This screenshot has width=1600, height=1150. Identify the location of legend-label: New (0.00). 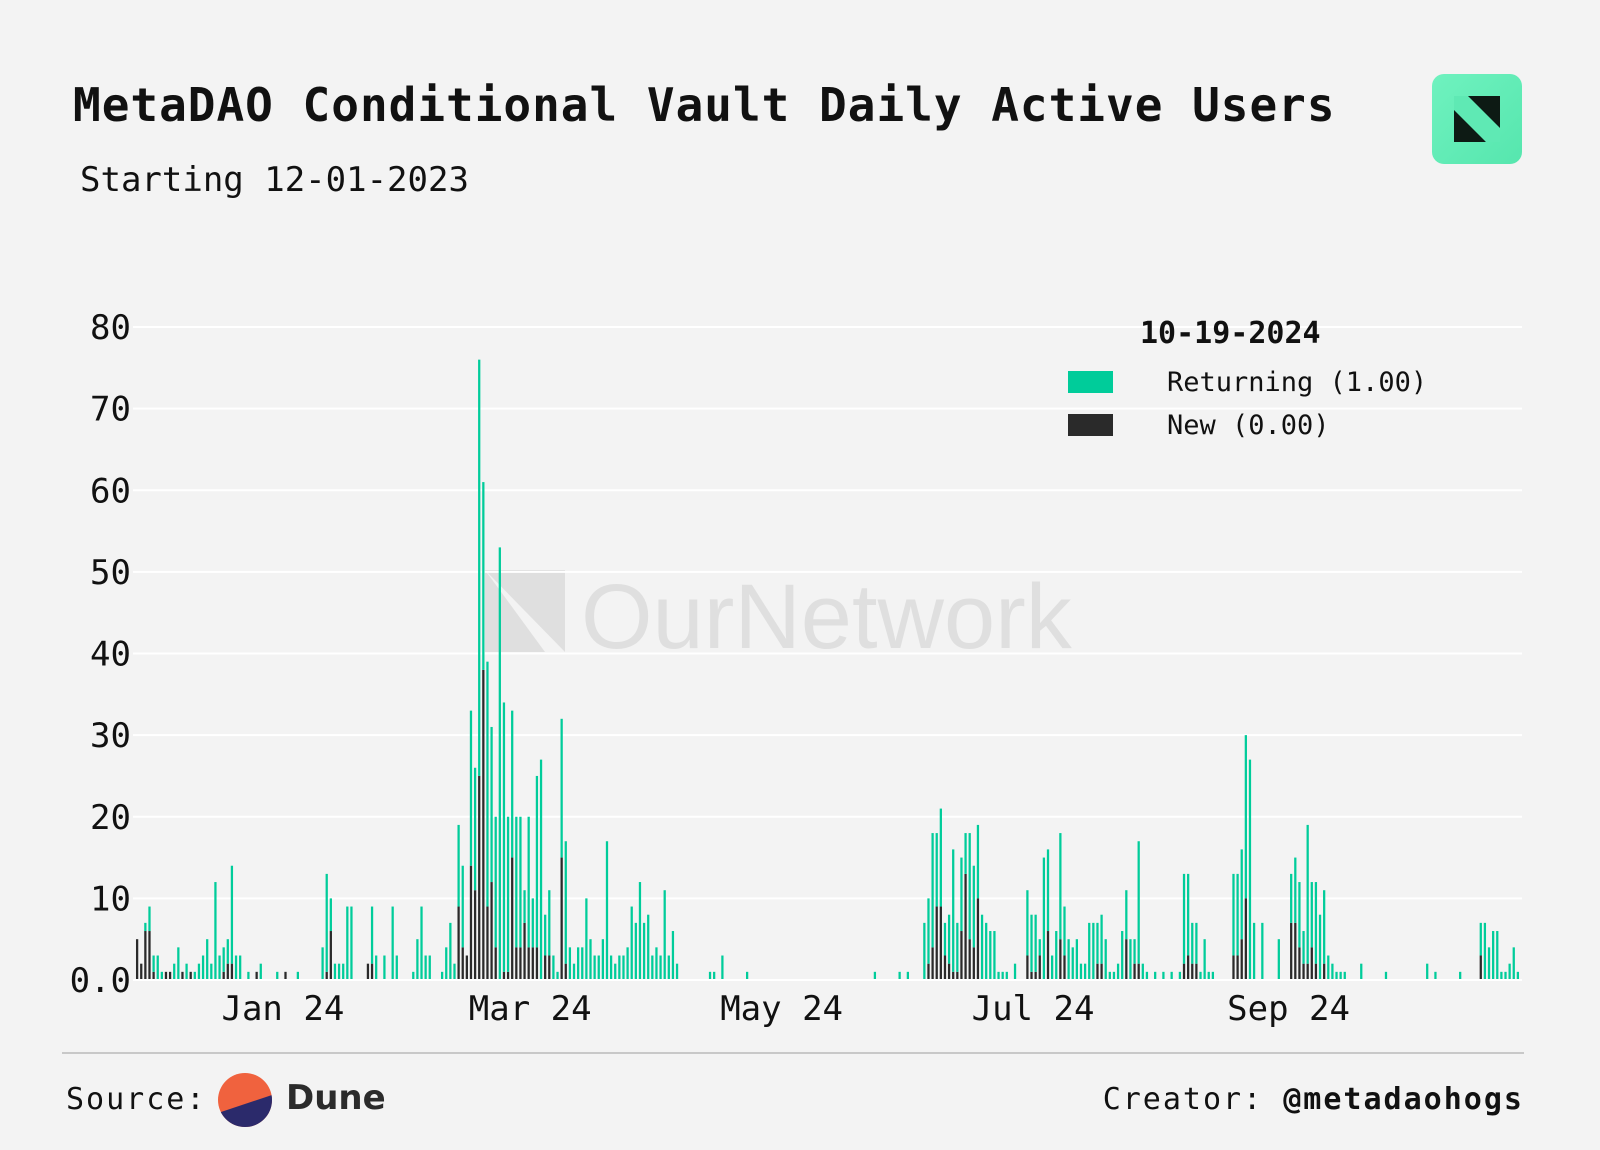
(1248, 425).